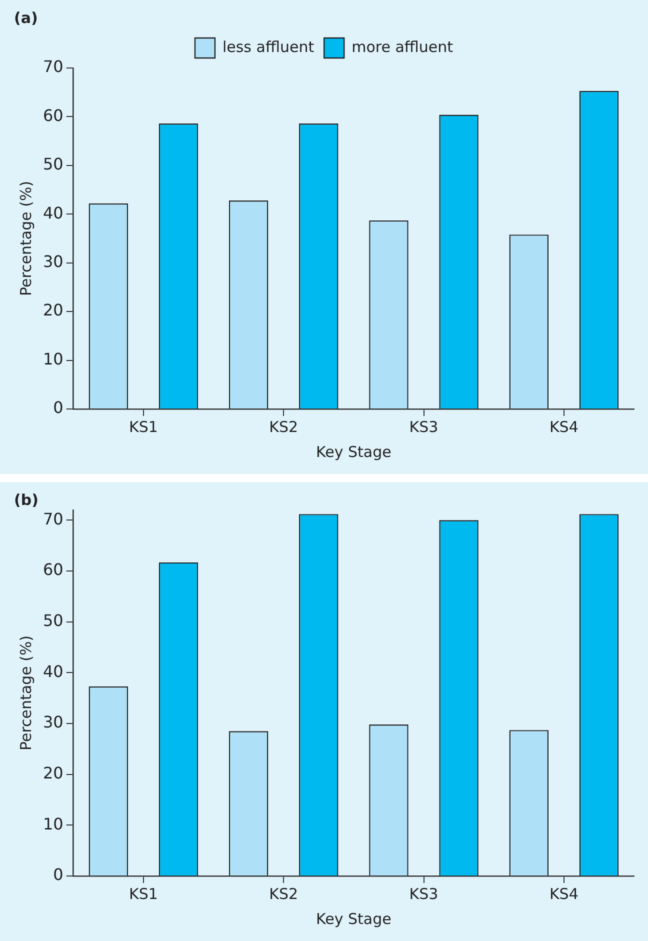  I want to click on legend-label: more affluent, so click(403, 47).